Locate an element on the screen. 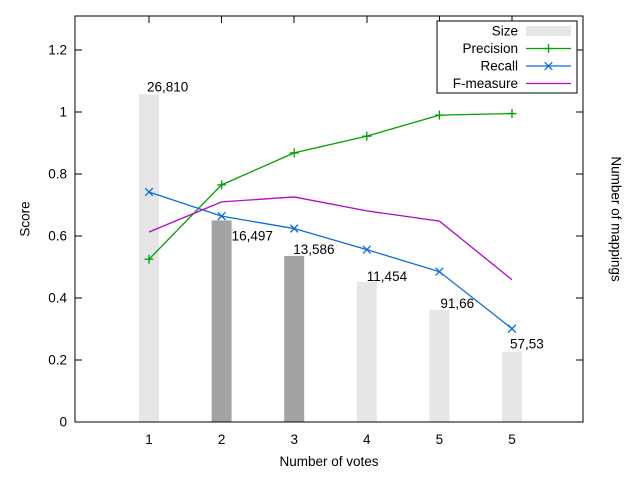 The height and width of the screenshot is (485, 640). y-tick-label: 0 is located at coordinates (63, 422).